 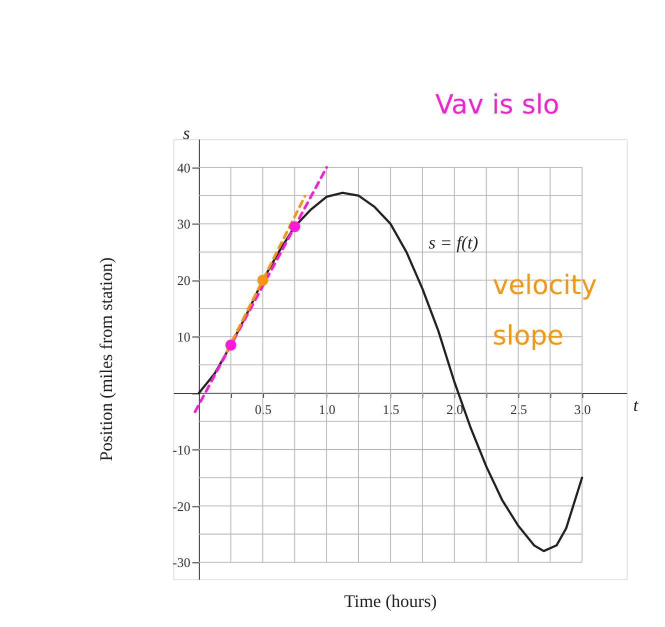 I want to click on y-tick-label: 20, so click(x=184, y=280).